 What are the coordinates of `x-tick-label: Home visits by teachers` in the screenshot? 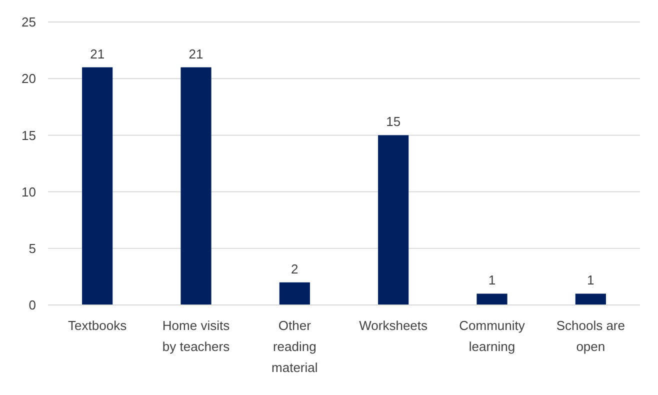 It's located at (196, 336).